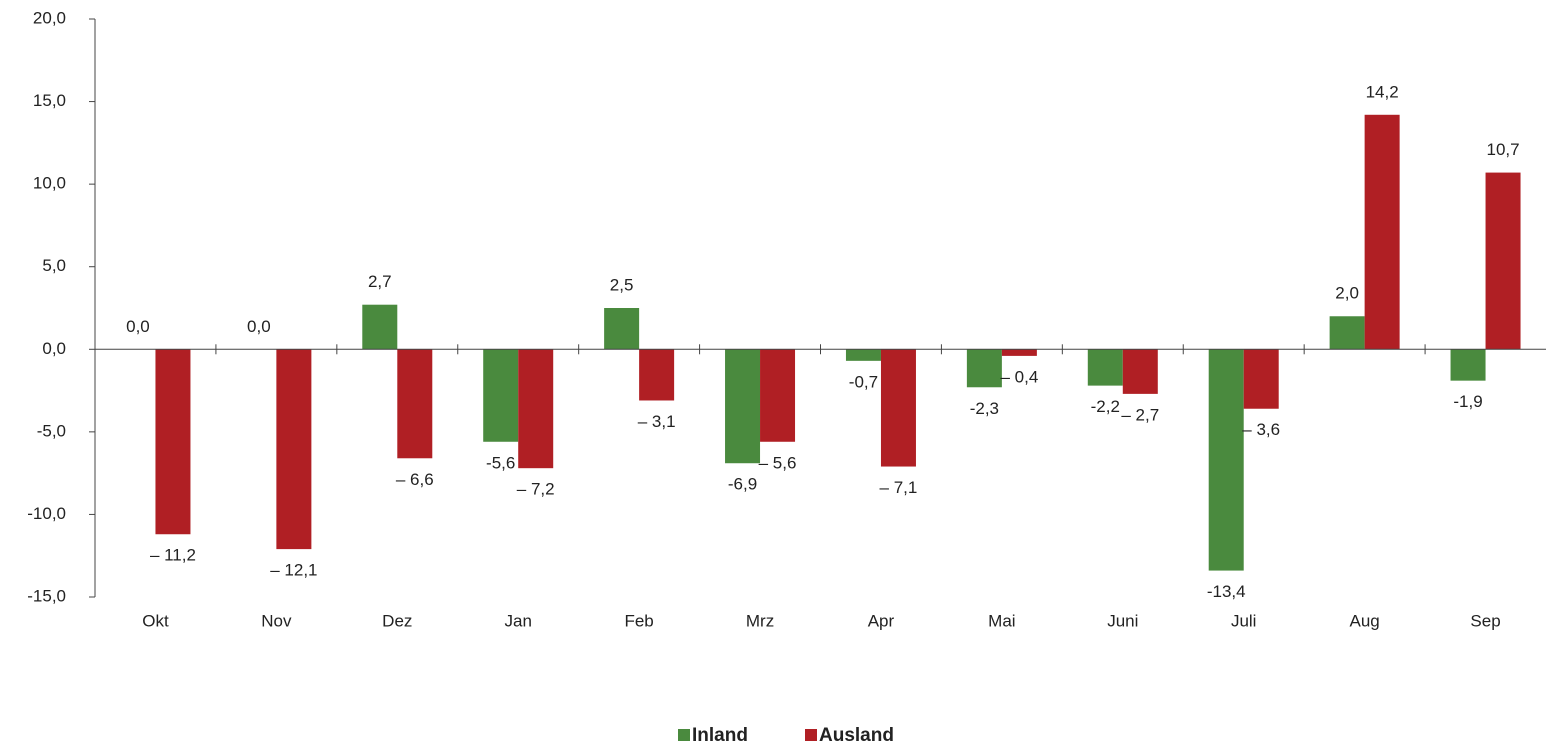 This screenshot has width=1546, height=749. I want to click on data-label: -2,2, so click(1105, 406).